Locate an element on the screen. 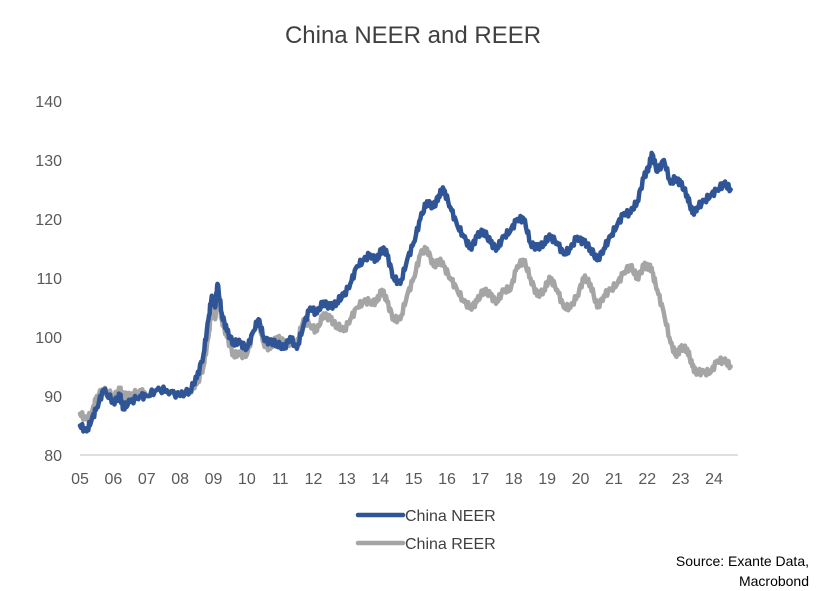 This screenshot has width=827, height=591. x-tick-label: 08 is located at coordinates (180, 479).